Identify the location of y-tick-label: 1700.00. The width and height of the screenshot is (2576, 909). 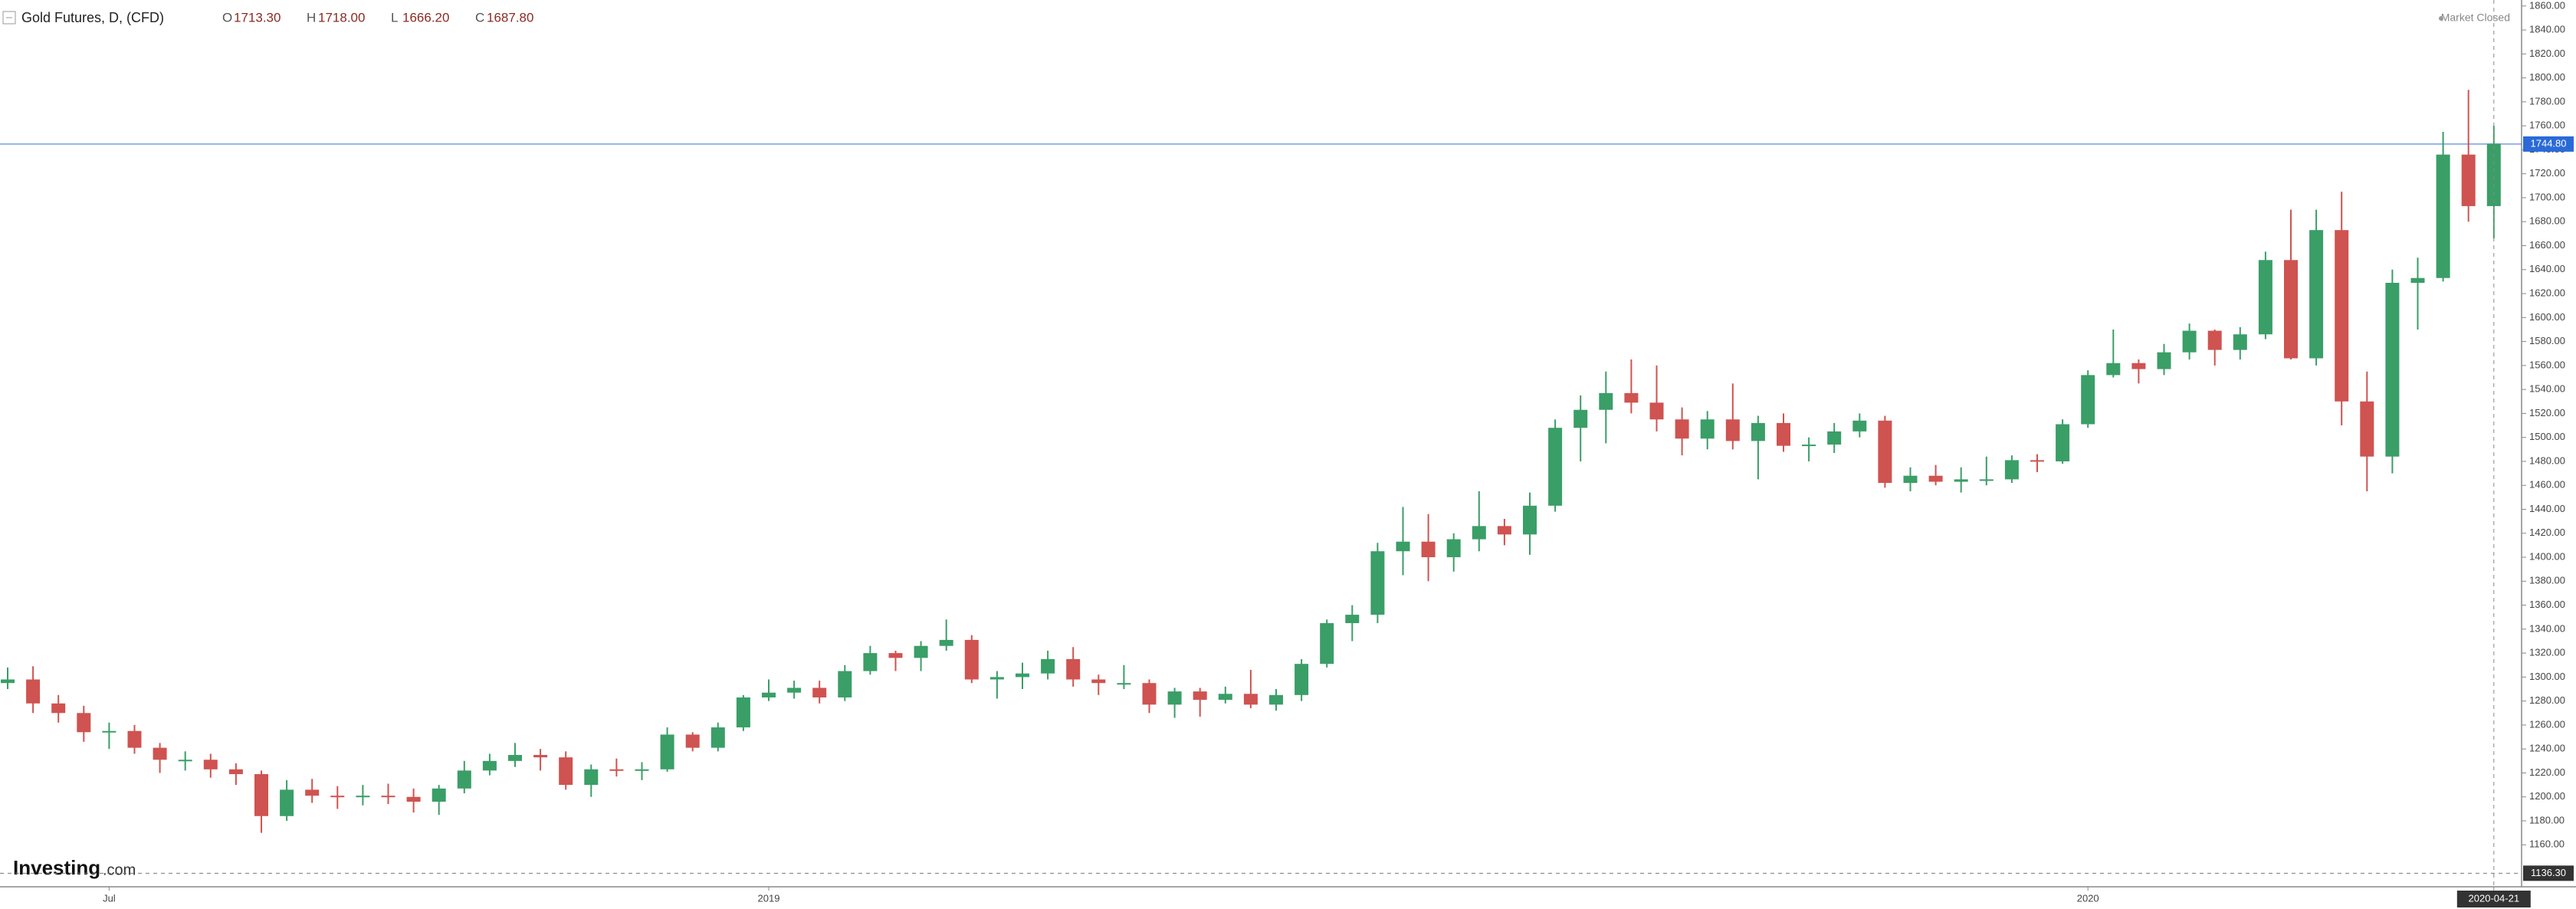
(2547, 197).